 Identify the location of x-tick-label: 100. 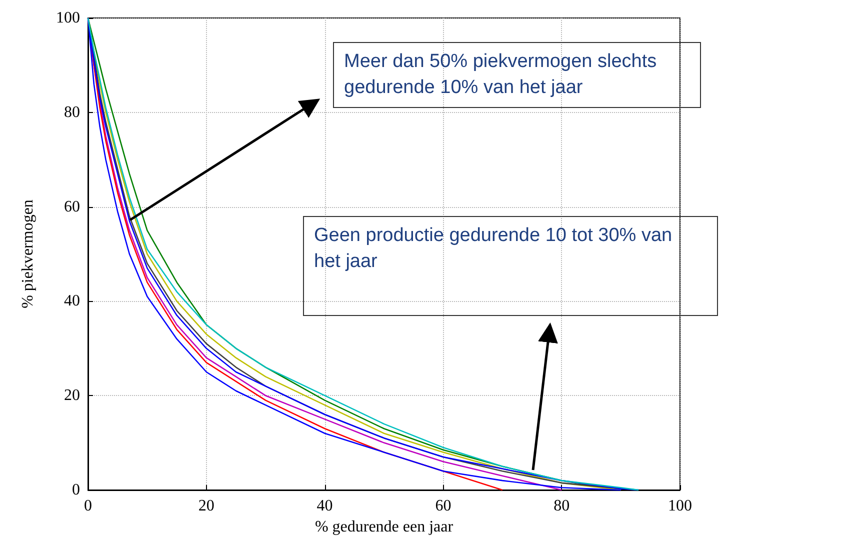
(680, 506).